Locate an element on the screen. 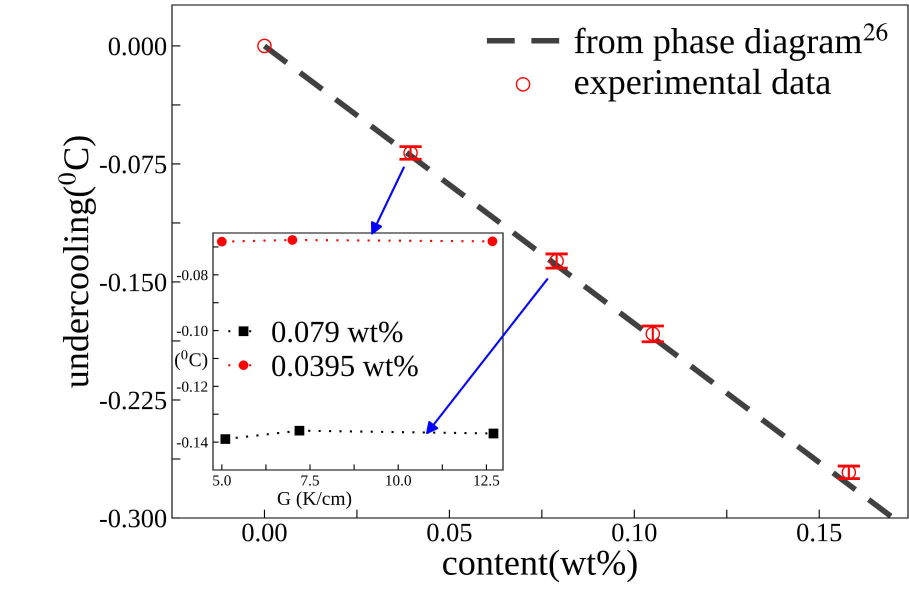  x-tick-label: 5.0 is located at coordinates (222, 480).